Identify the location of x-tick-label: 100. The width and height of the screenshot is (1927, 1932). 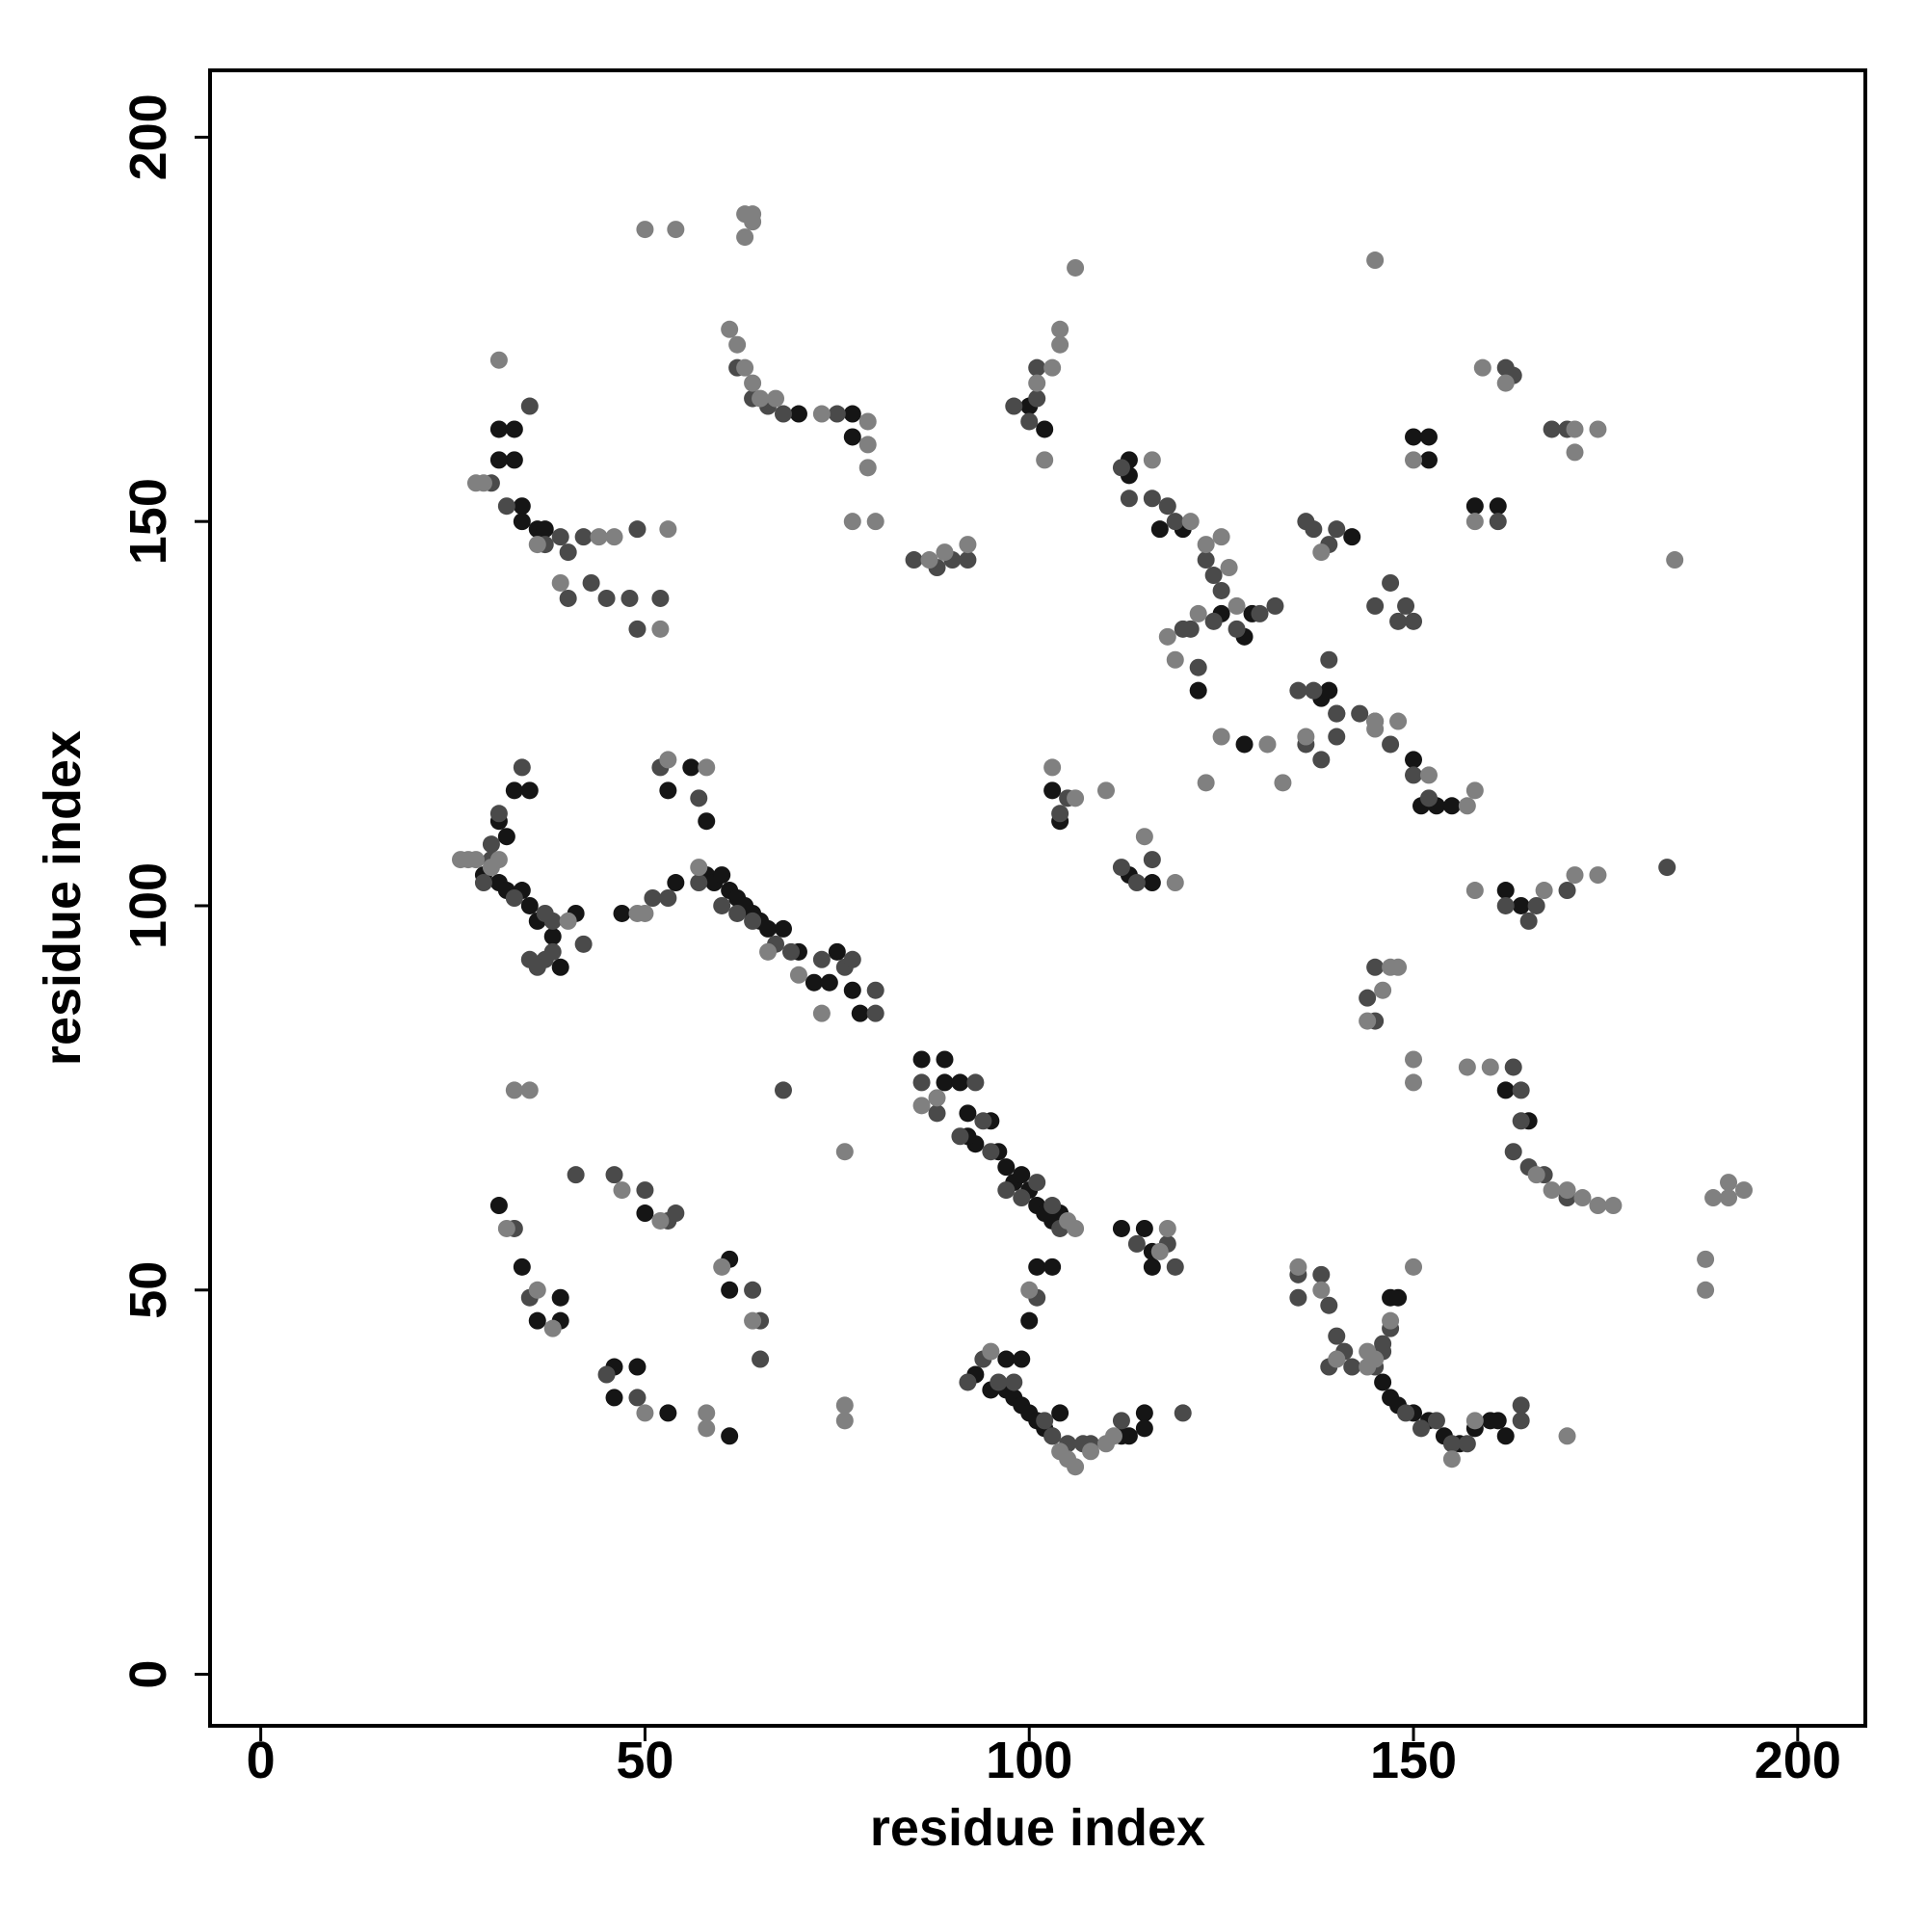
(1029, 1760).